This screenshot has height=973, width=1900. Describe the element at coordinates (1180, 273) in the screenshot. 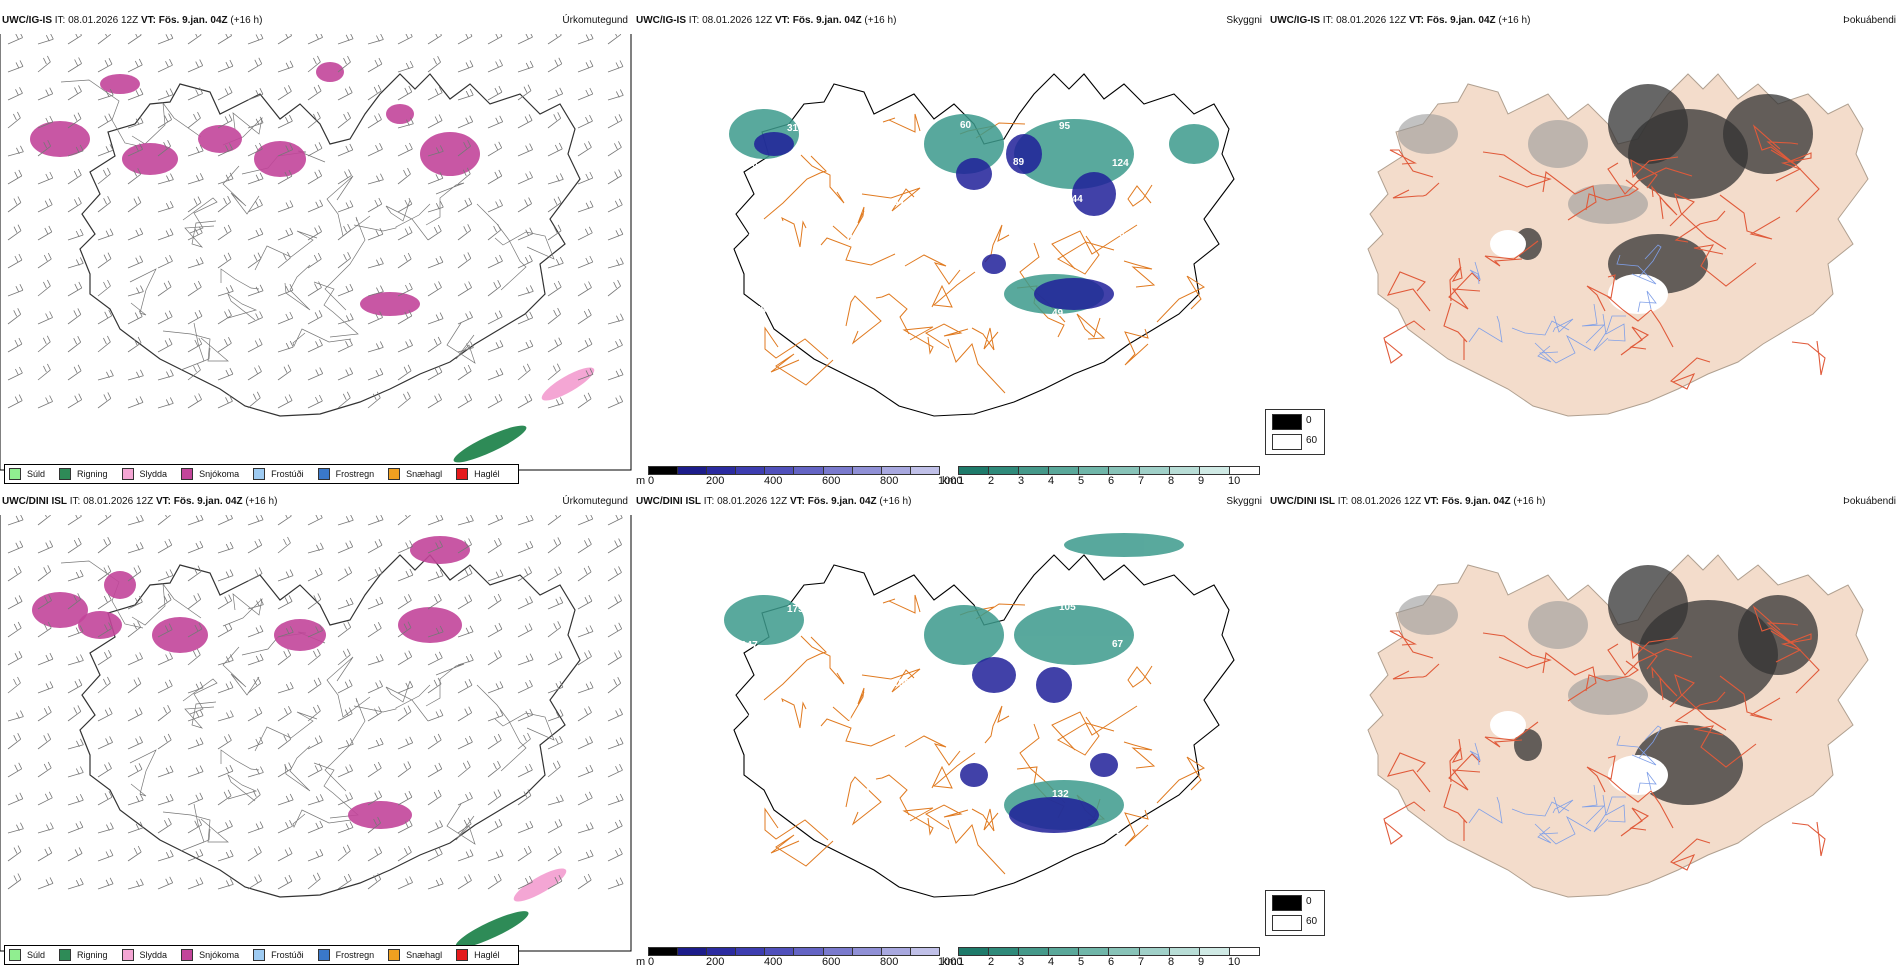

I see `visibility-value: 883` at that location.